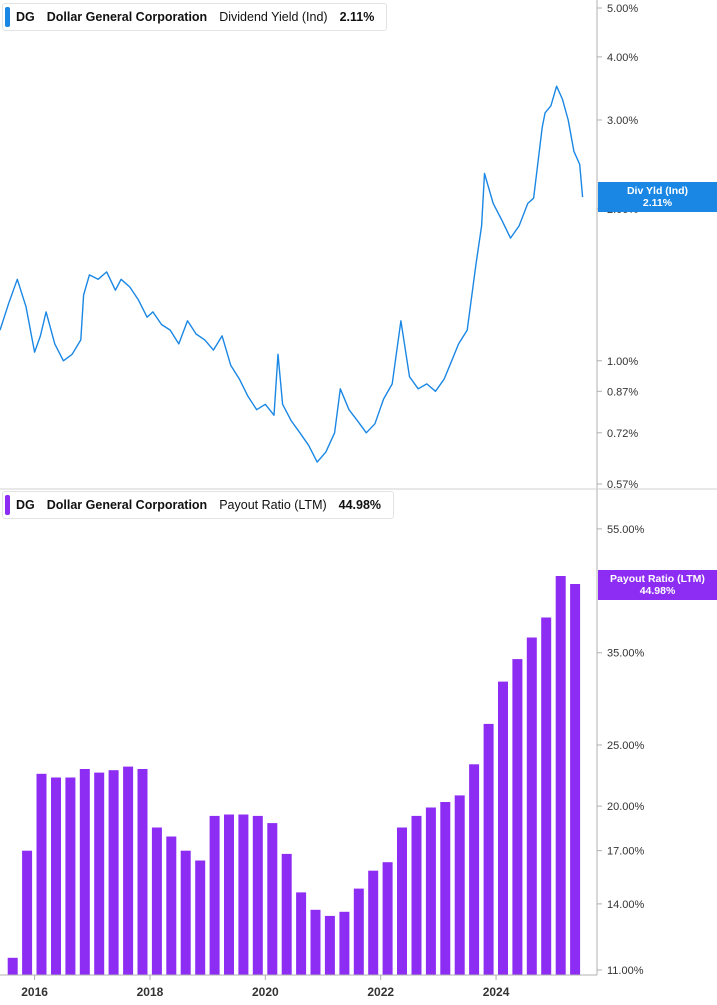  I want to click on legend-swatch-payout, so click(7, 505).